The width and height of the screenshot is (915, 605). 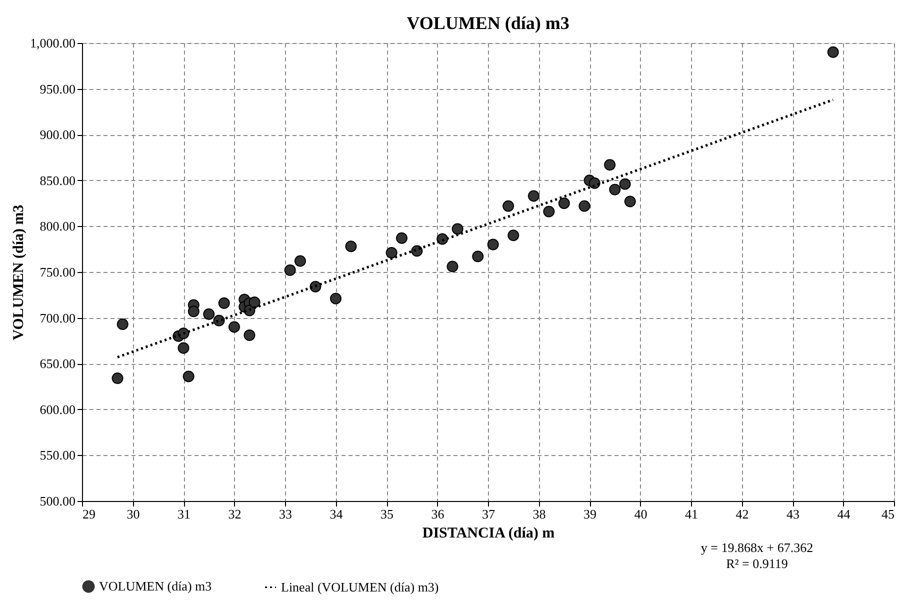 What do you see at coordinates (53, 43) in the screenshot?
I see `y-tick-label: 1,000.00` at bounding box center [53, 43].